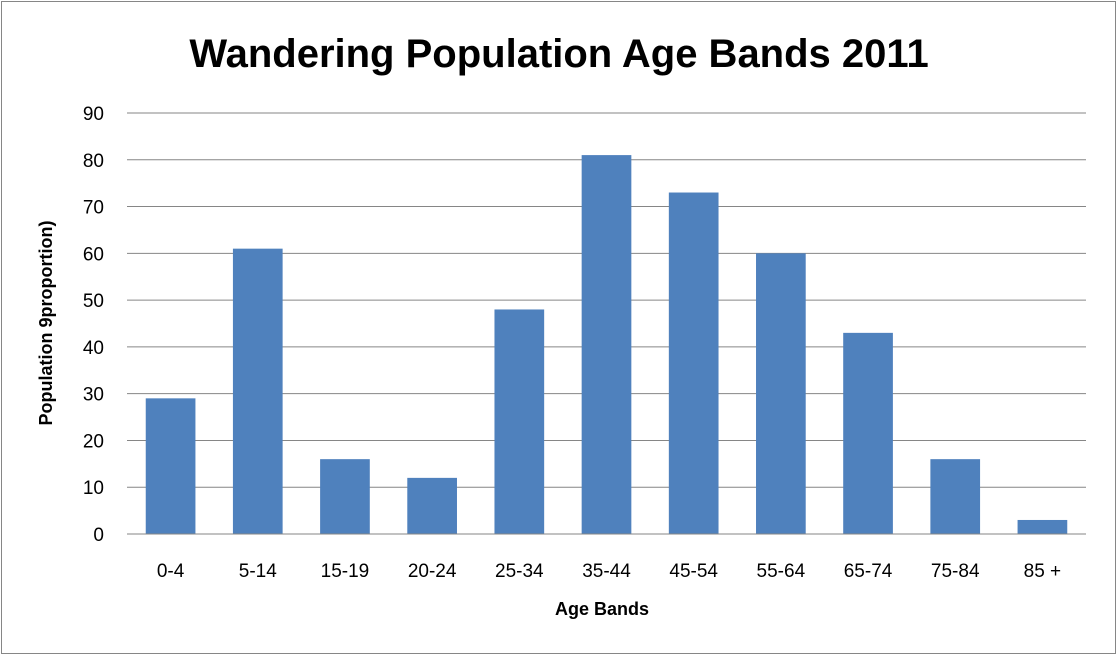 Image resolution: width=1119 pixels, height=657 pixels. I want to click on x-tick-label: 85 +, so click(1043, 571).